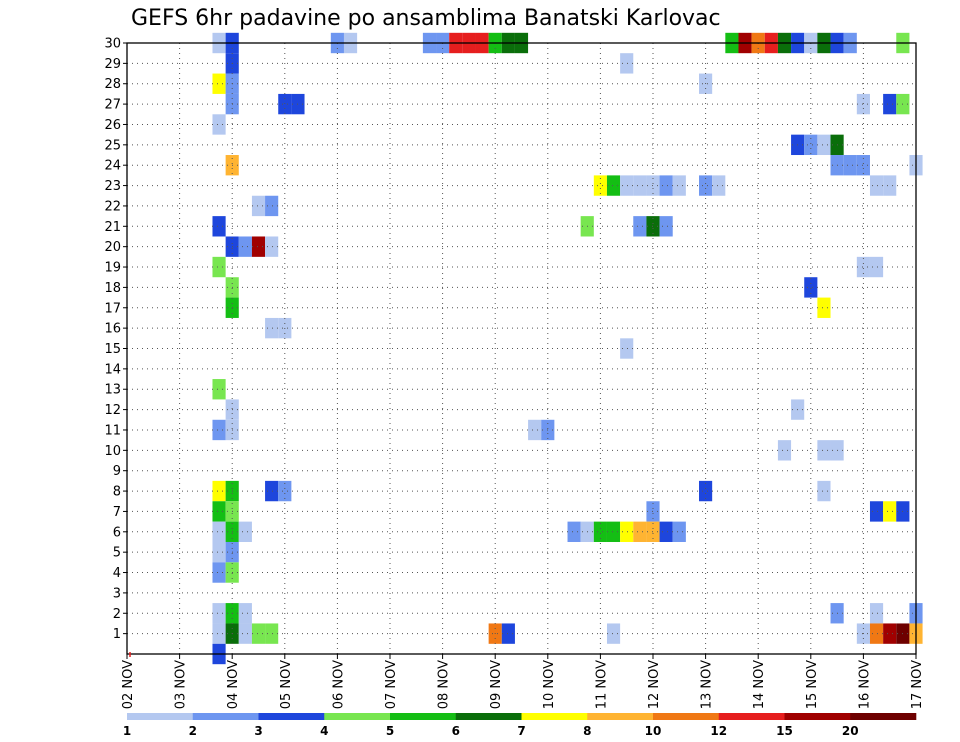 The width and height of the screenshot is (960, 742). Describe the element at coordinates (324, 731) in the screenshot. I see `colorbar-tick-label: 4` at that location.